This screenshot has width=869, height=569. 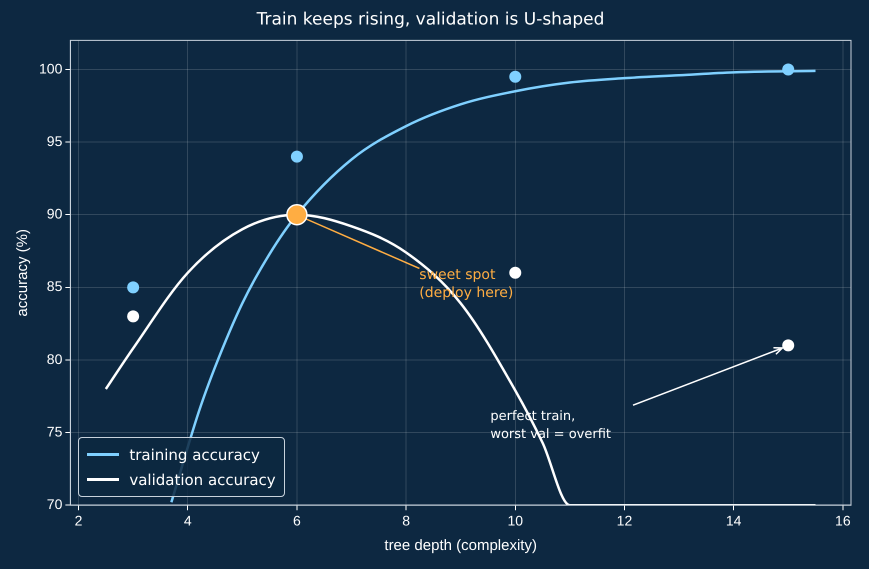 What do you see at coordinates (23, 273) in the screenshot?
I see `y-axis-title: accuracy (%)` at bounding box center [23, 273].